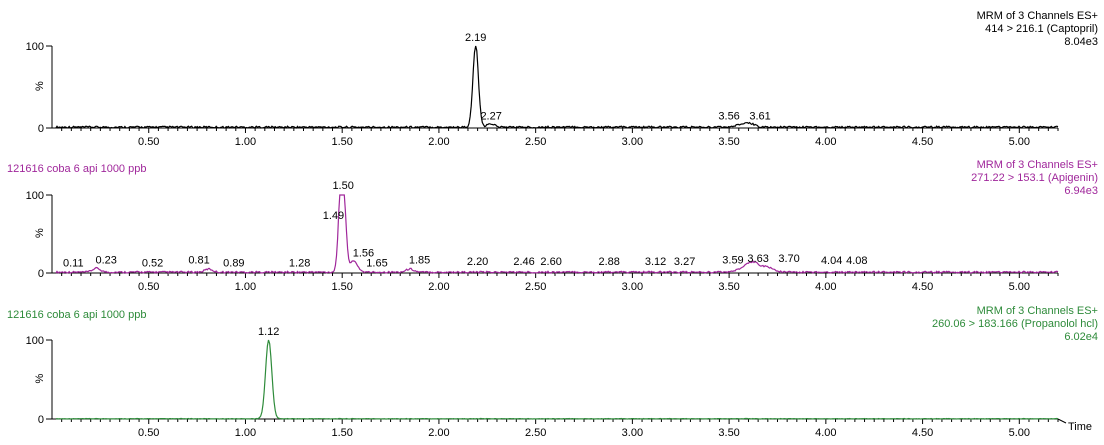 The width and height of the screenshot is (1104, 445). What do you see at coordinates (788, 259) in the screenshot?
I see `peak-label: 3.70` at bounding box center [788, 259].